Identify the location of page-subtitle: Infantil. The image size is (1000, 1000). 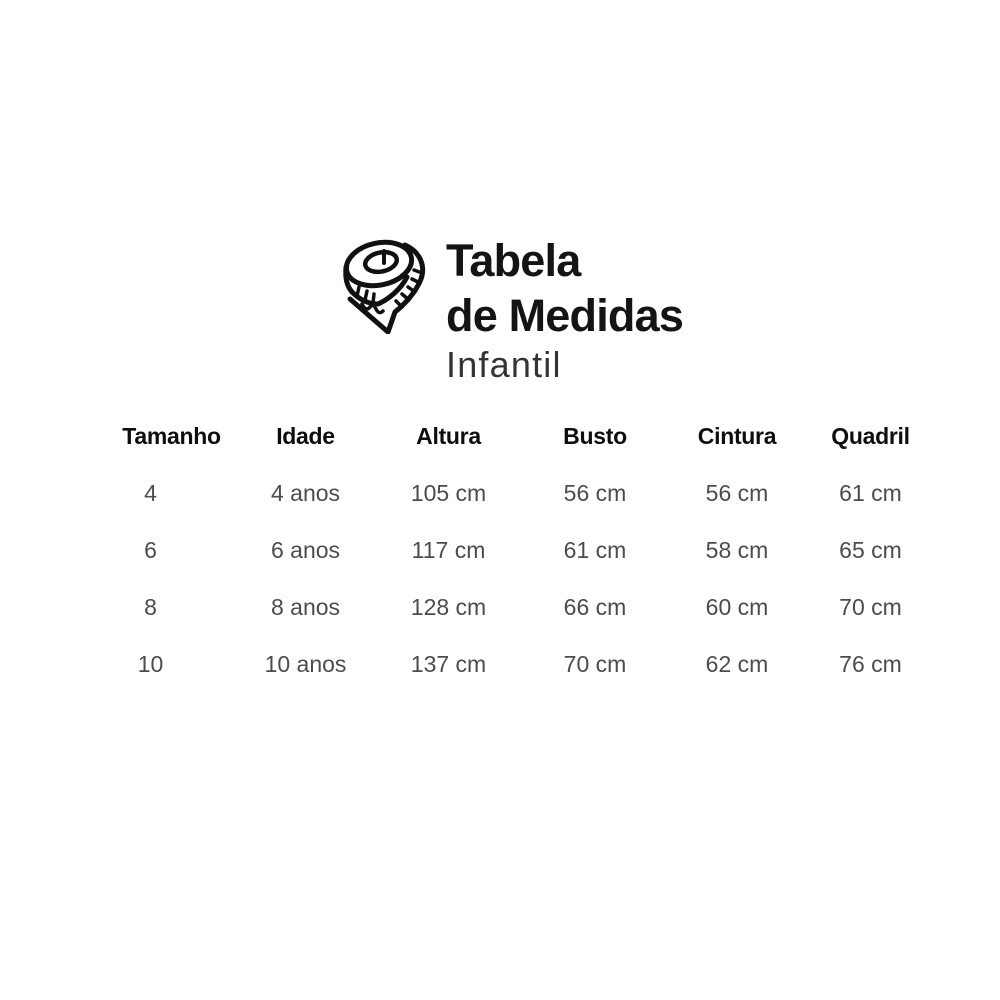
(504, 364).